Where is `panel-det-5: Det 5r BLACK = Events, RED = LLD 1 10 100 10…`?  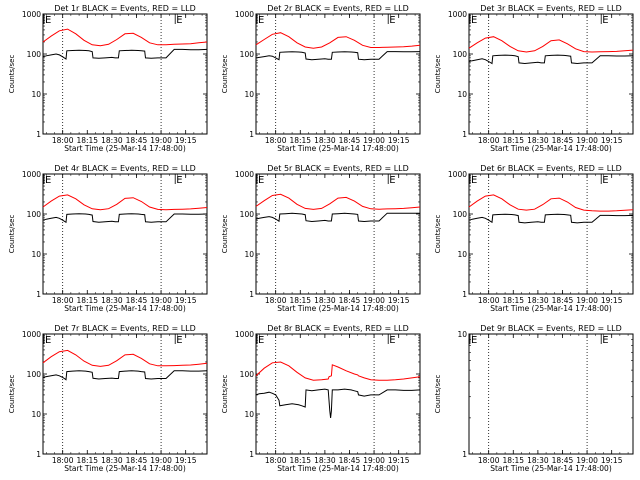 panel-det-5: Det 5r BLACK = Events, RED = LLD 1 10 100 10… is located at coordinates (321, 238).